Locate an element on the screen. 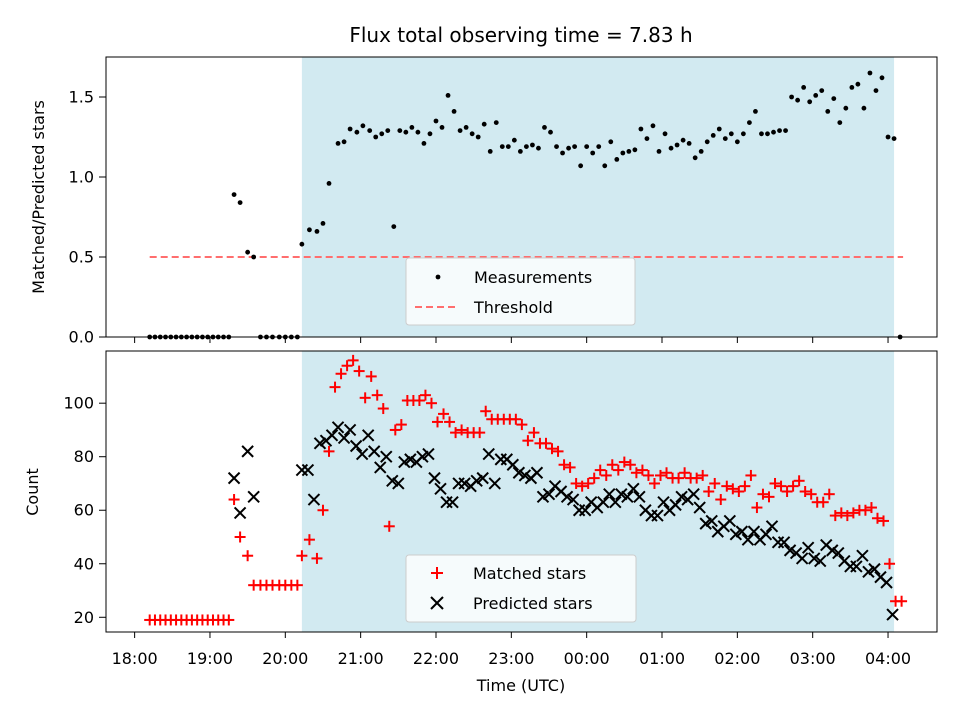 Image resolution: width=960 pixels, height=720 pixels. y-tick-label: 0.5 is located at coordinates (81, 257).